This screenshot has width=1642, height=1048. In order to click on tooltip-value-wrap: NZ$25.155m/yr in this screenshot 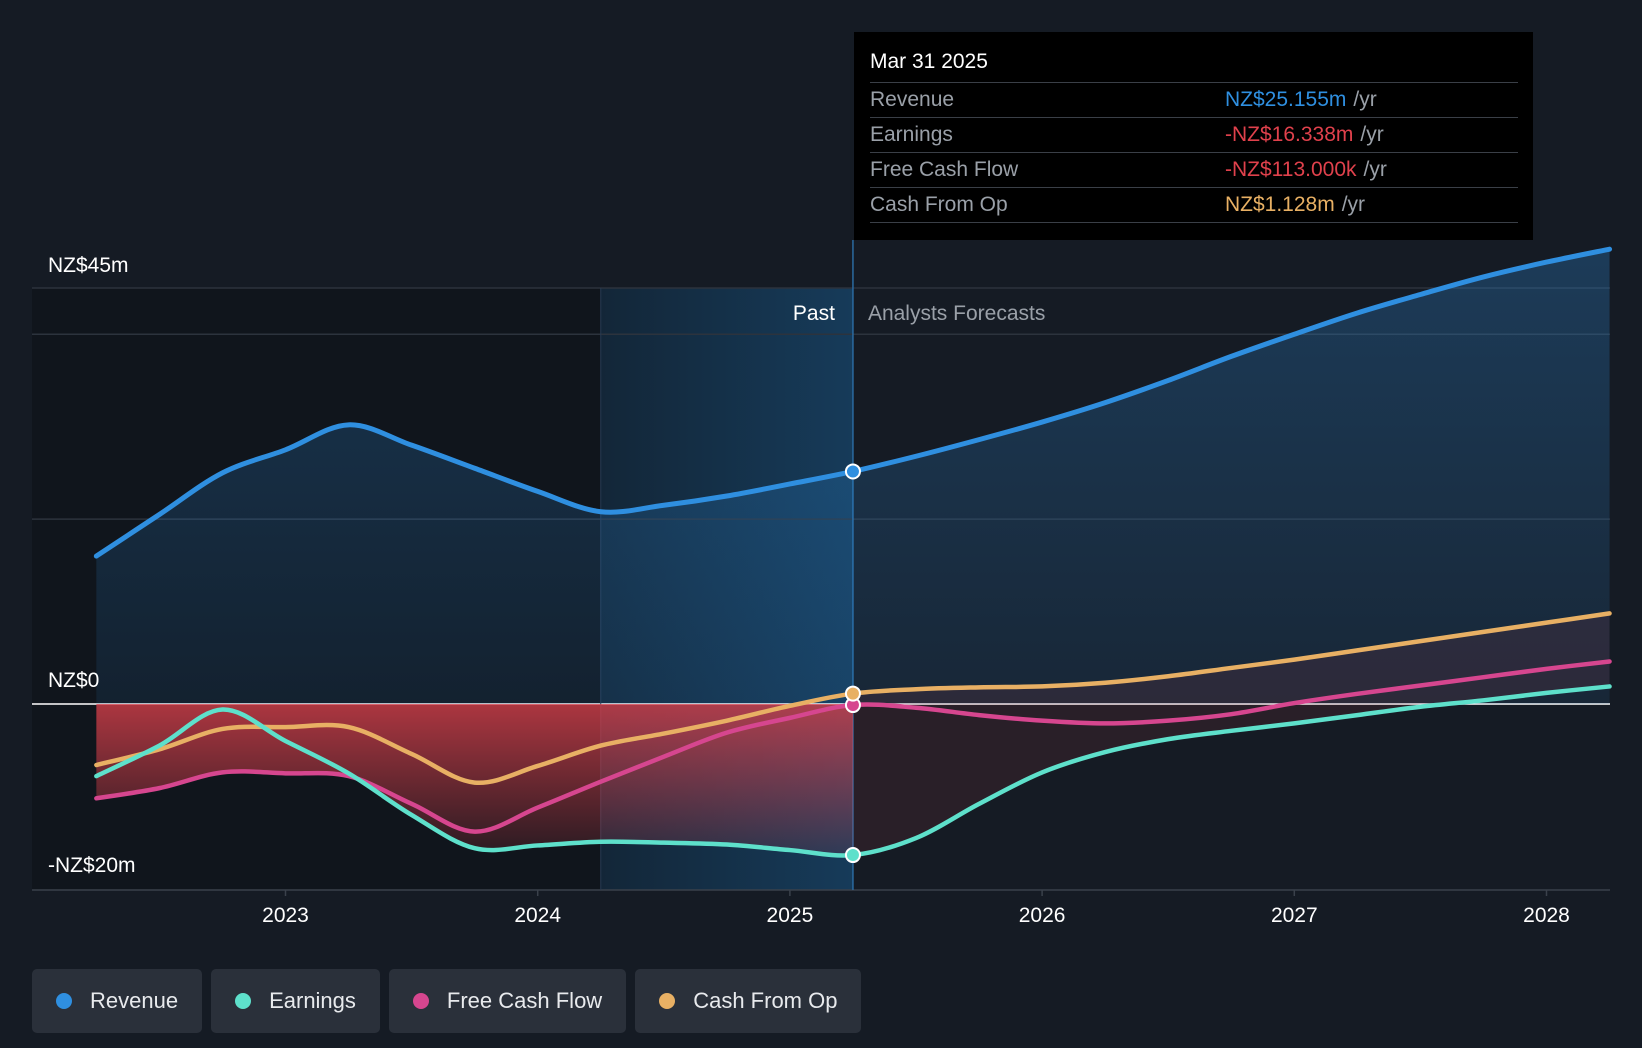, I will do `click(1301, 100)`.